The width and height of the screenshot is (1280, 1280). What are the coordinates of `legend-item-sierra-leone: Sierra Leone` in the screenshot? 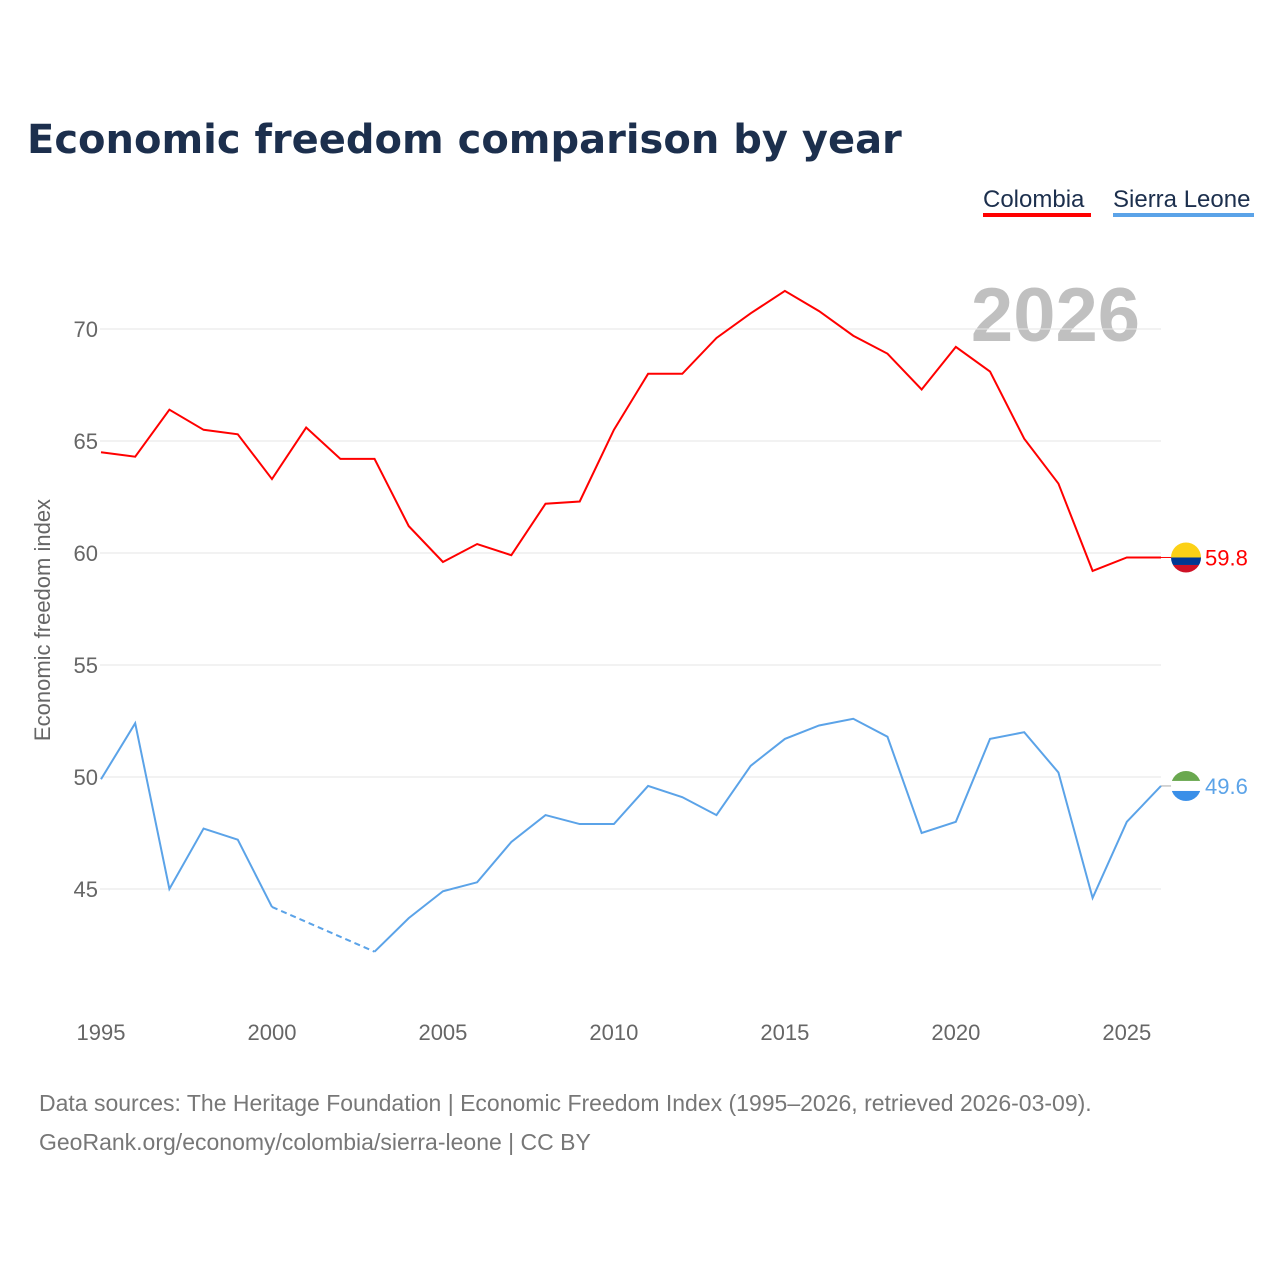 It's located at (1183, 201).